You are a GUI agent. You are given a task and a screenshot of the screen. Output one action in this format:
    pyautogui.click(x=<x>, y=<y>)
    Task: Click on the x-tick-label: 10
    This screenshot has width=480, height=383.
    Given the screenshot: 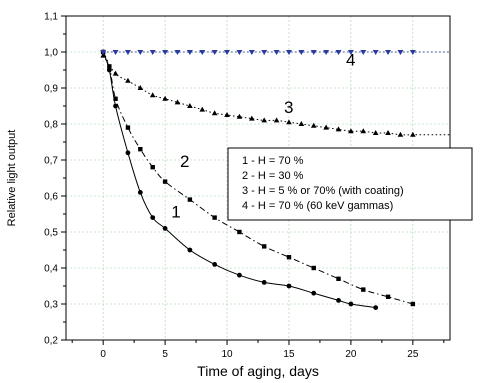 What is the action you would take?
    pyautogui.click(x=227, y=354)
    